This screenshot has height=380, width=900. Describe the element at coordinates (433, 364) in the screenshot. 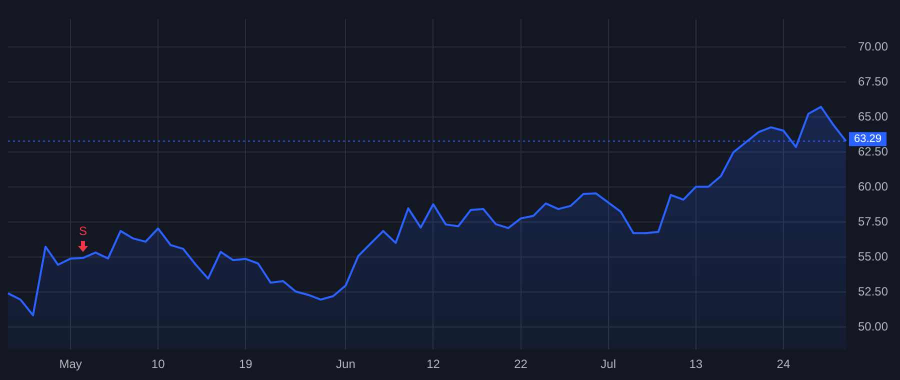

I see `x-tick-label: 12` at that location.